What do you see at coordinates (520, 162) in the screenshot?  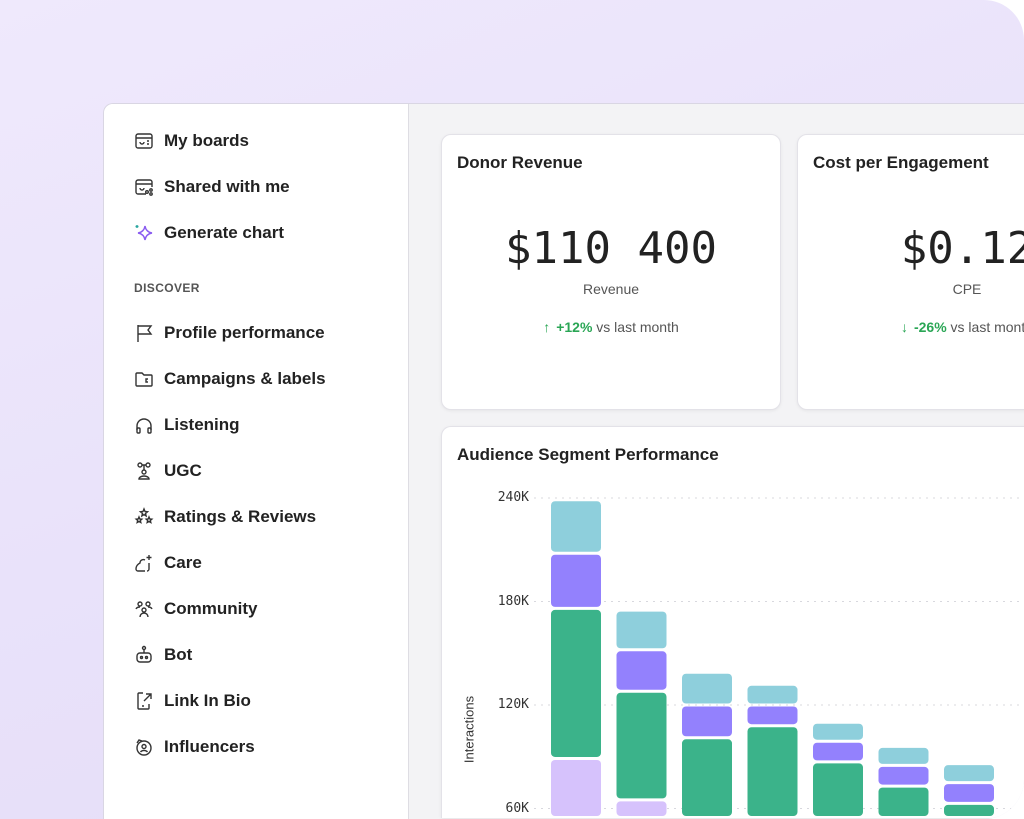 I see `card-title: Donor Revenue` at bounding box center [520, 162].